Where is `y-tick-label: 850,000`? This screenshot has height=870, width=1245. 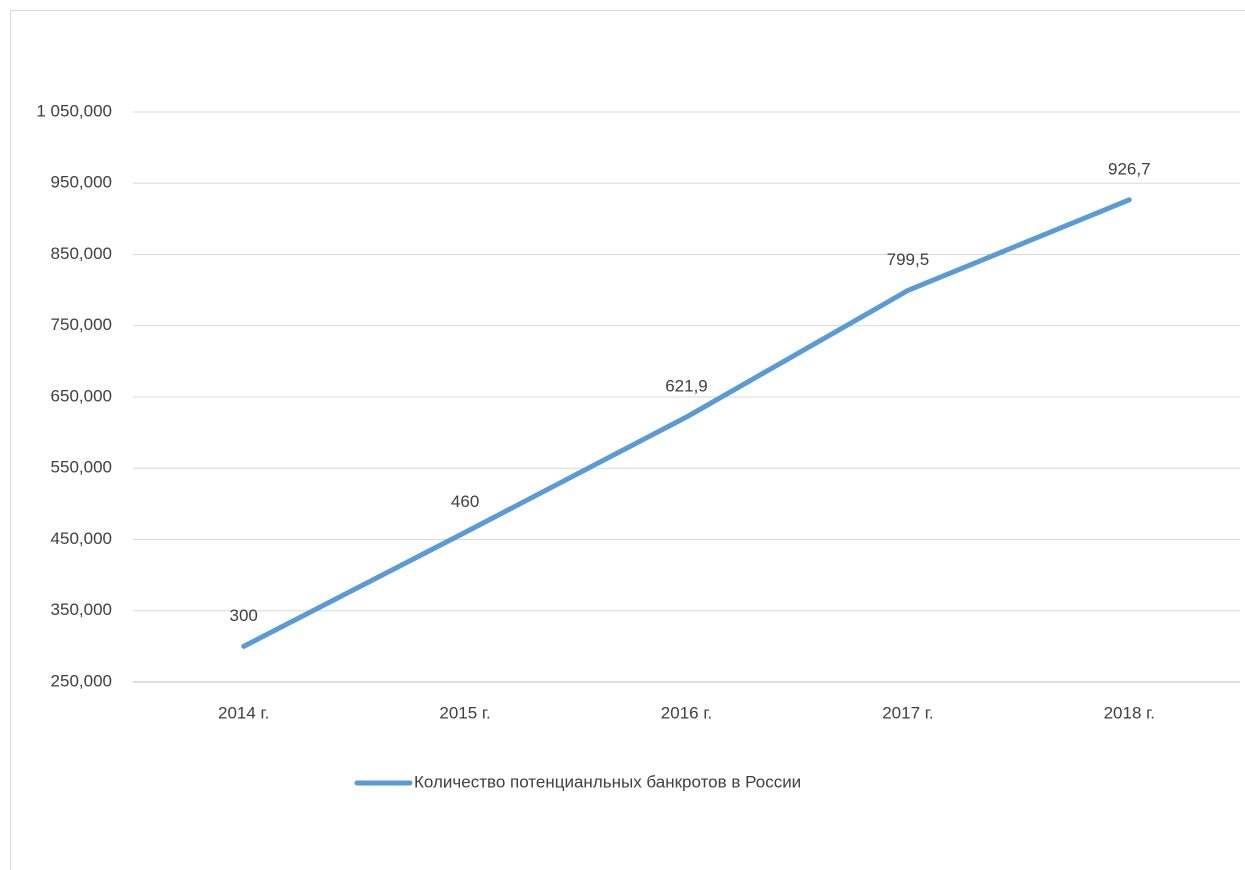
y-tick-label: 850,000 is located at coordinates (81, 253).